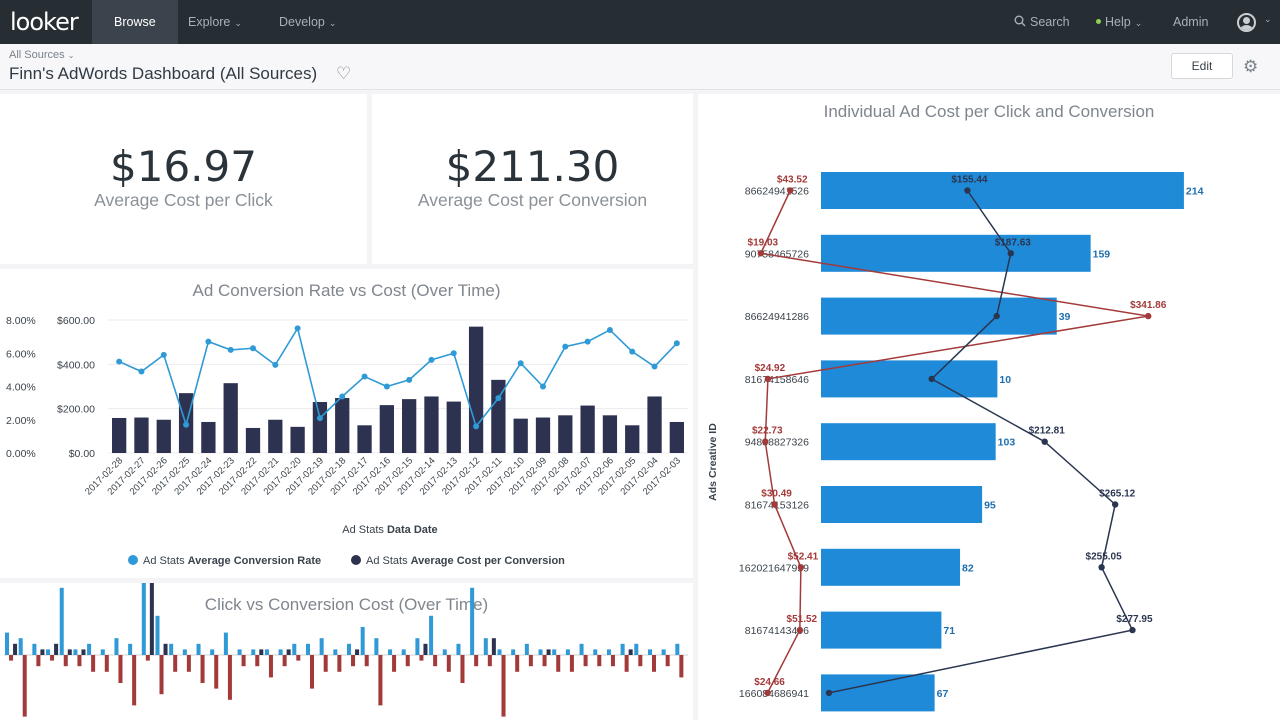  Describe the element at coordinates (803, 556) in the screenshot. I see `point-value-label: $52.41` at that location.